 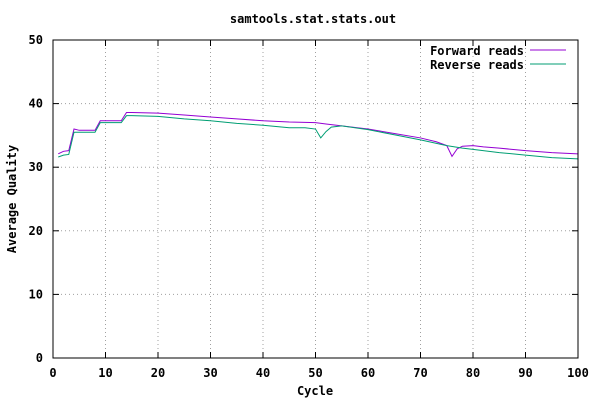 I want to click on series-layer, so click(x=318, y=136).